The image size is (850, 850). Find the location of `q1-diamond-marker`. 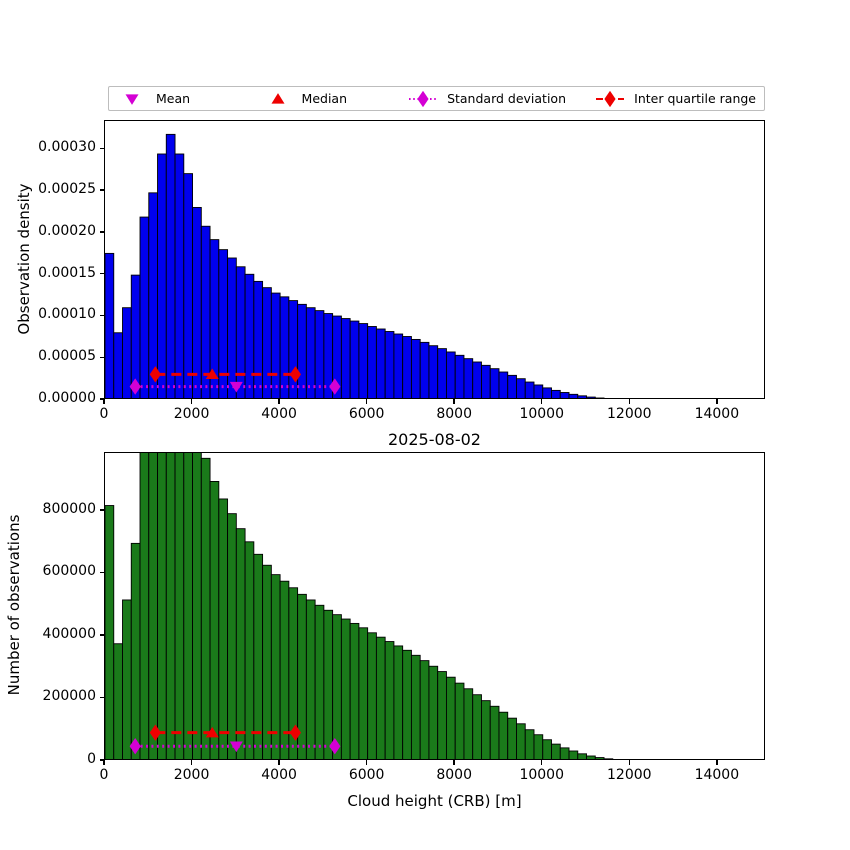

q1-diamond-marker is located at coordinates (155, 374).